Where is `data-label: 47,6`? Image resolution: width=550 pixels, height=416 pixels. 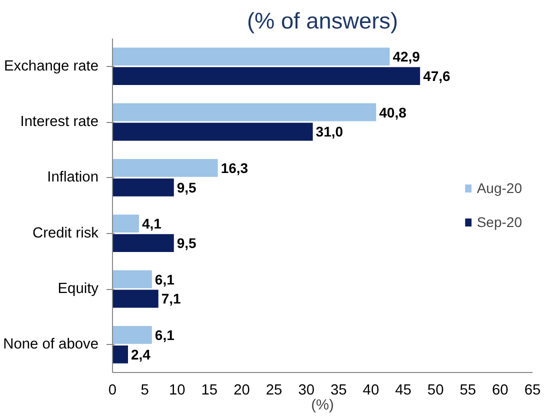 data-label: 47,6 is located at coordinates (437, 76).